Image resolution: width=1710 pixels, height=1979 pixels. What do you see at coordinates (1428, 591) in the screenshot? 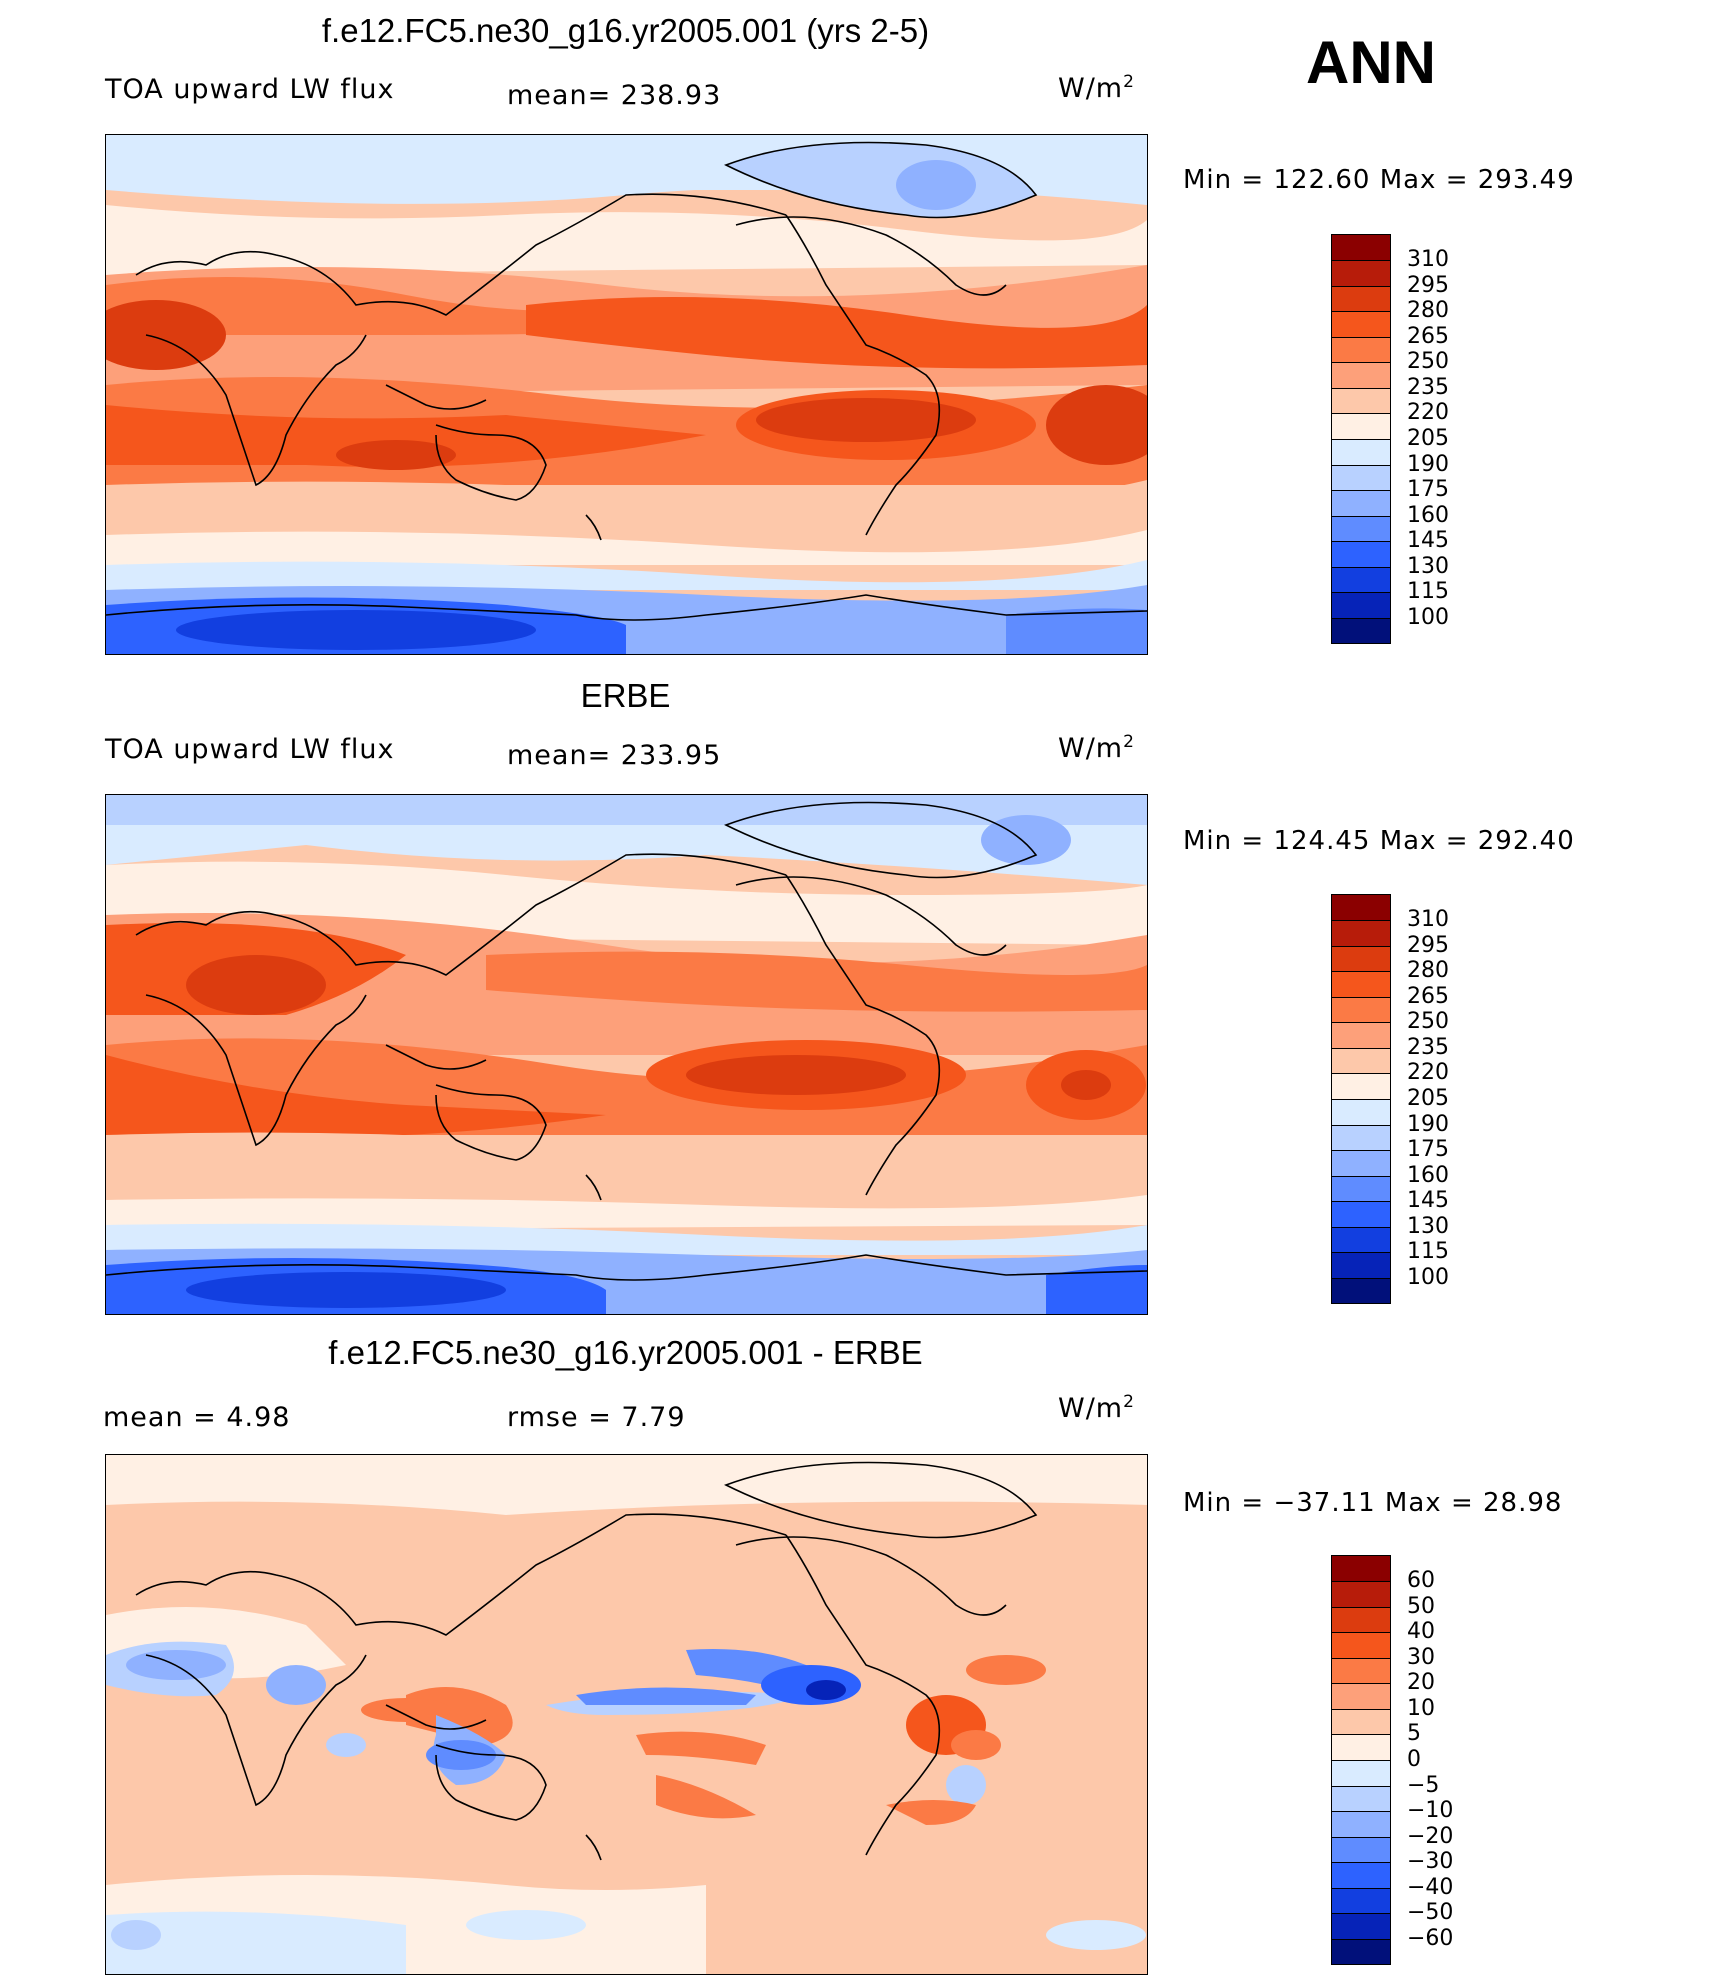
I see `panel1-cbar-tick: 115` at bounding box center [1428, 591].